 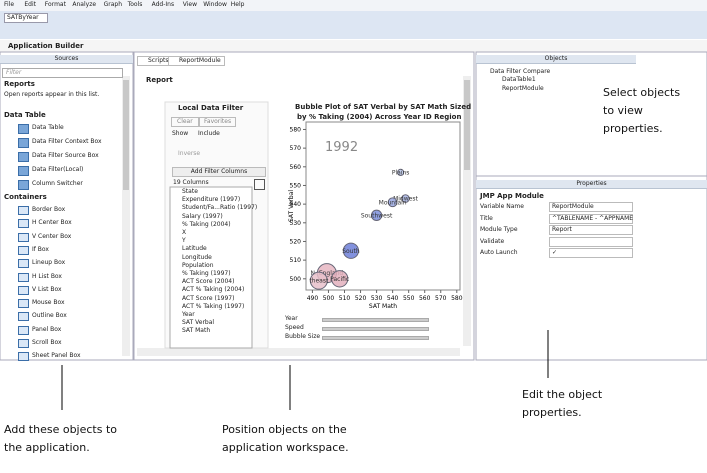 What do you see at coordinates (208, 298) in the screenshot?
I see `column-item: ACT Score (1997)` at bounding box center [208, 298].